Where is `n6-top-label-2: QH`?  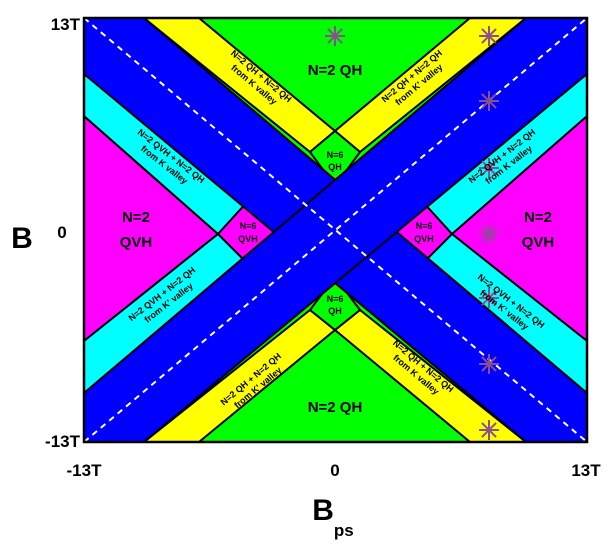
n6-top-label-2: QH is located at coordinates (335, 167).